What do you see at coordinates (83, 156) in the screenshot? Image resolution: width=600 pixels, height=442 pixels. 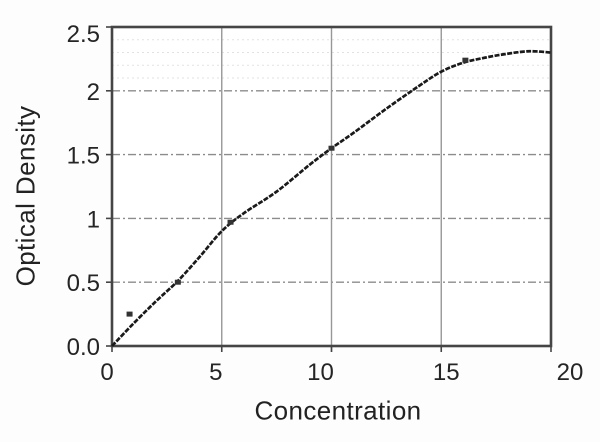 I see `y-tick-label: 1.5` at bounding box center [83, 156].